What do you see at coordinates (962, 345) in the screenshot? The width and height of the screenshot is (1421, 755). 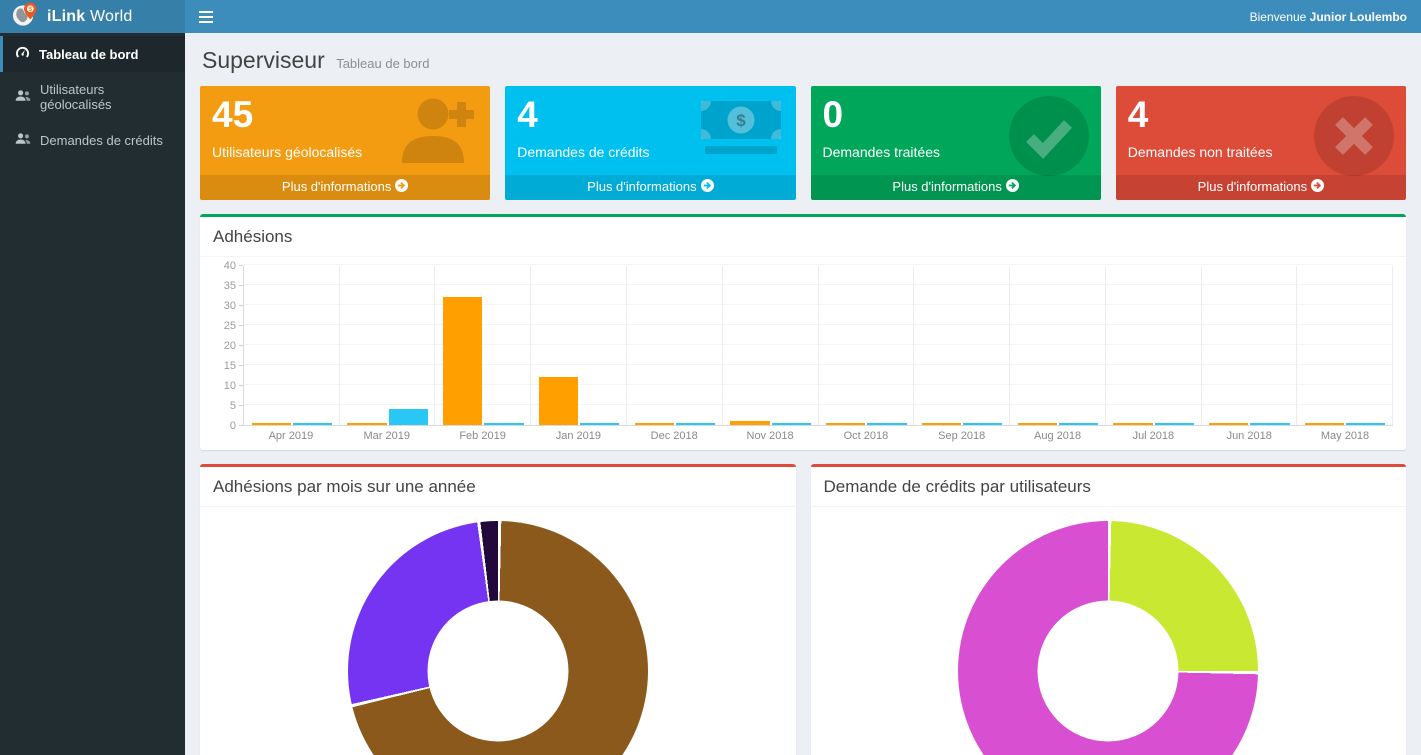 I see `bar-group-sep-2018` at bounding box center [962, 345].